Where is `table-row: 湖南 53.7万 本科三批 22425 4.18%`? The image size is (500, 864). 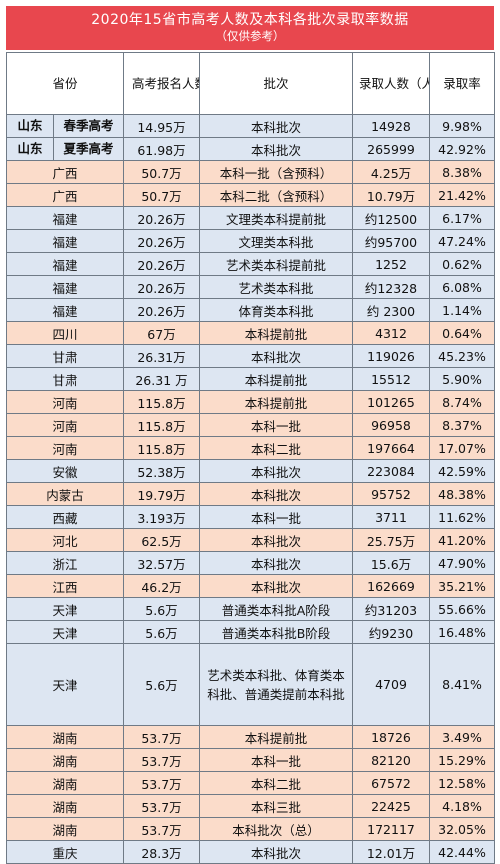 table-row: 湖南 53.7万 本科三批 22425 4.18% is located at coordinates (250, 806).